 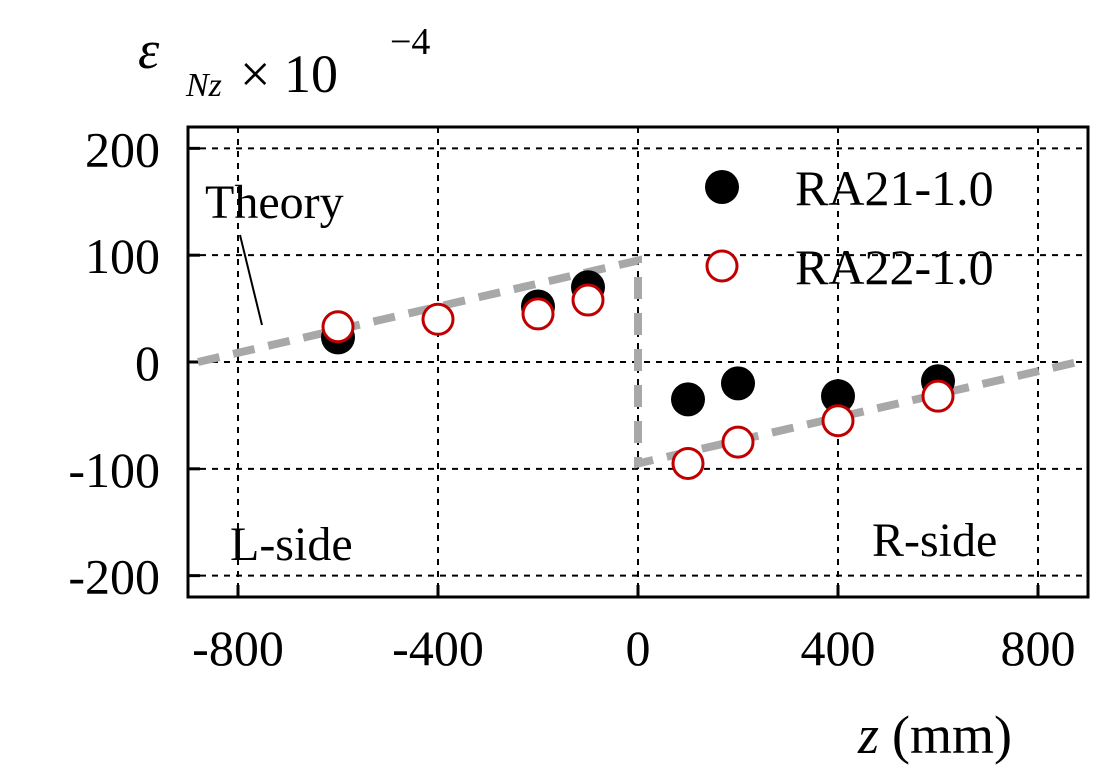 I want to click on y-tick-label: -100, so click(x=114, y=470).